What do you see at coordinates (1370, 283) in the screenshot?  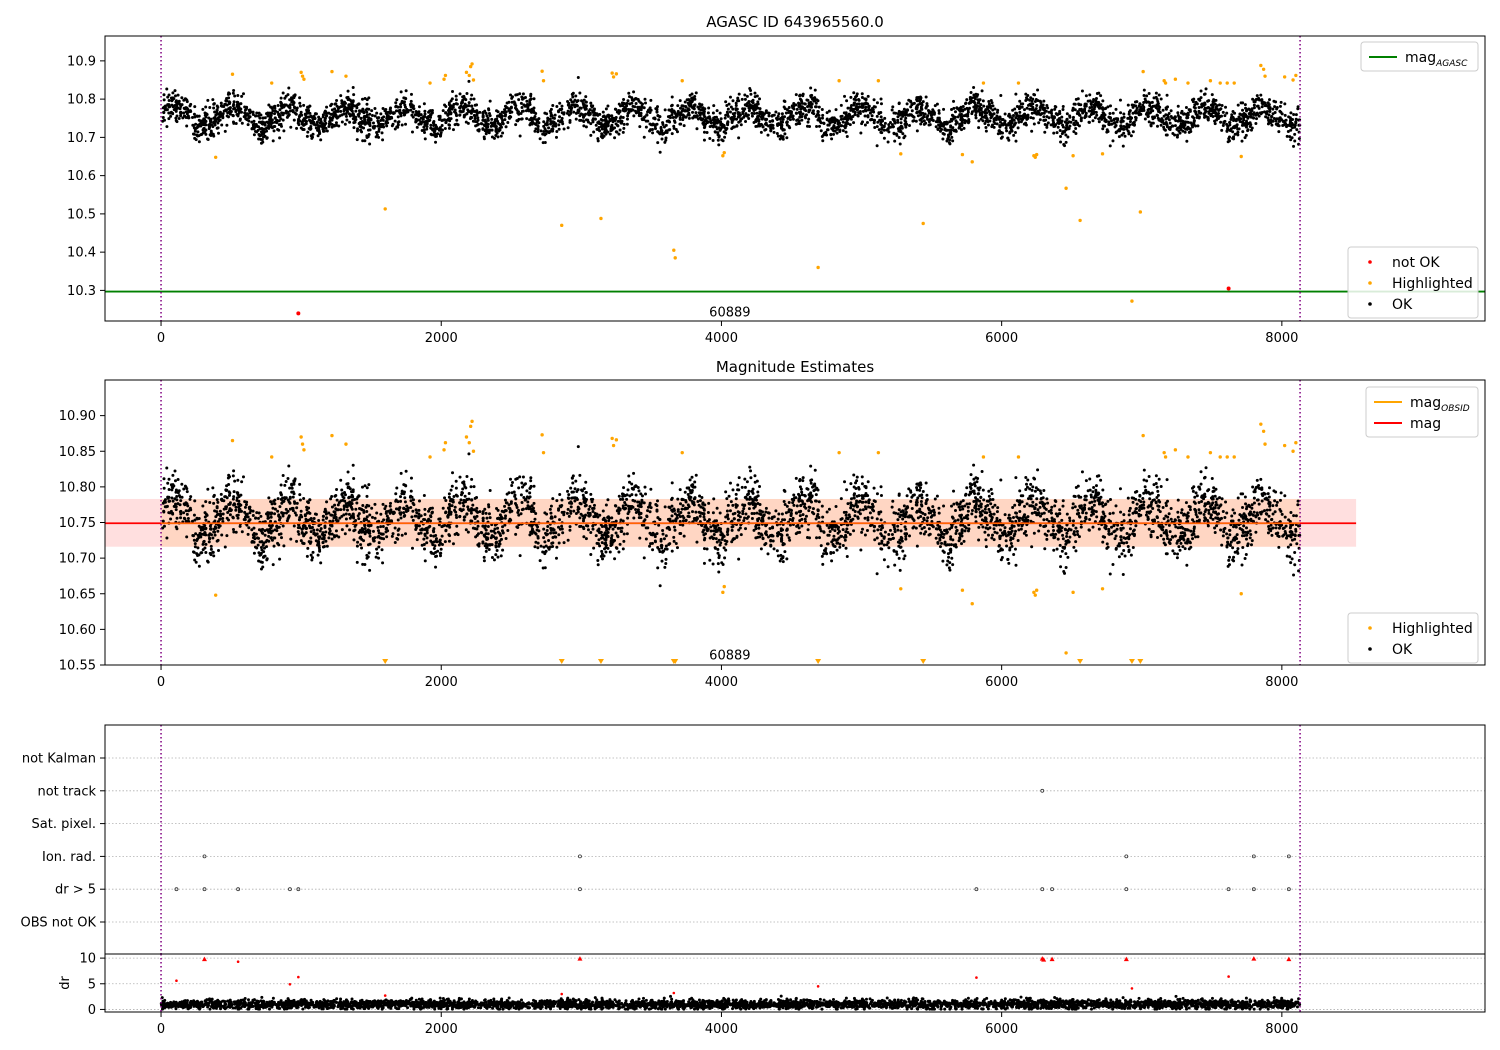 I see `legend-swatch-dot` at bounding box center [1370, 283].